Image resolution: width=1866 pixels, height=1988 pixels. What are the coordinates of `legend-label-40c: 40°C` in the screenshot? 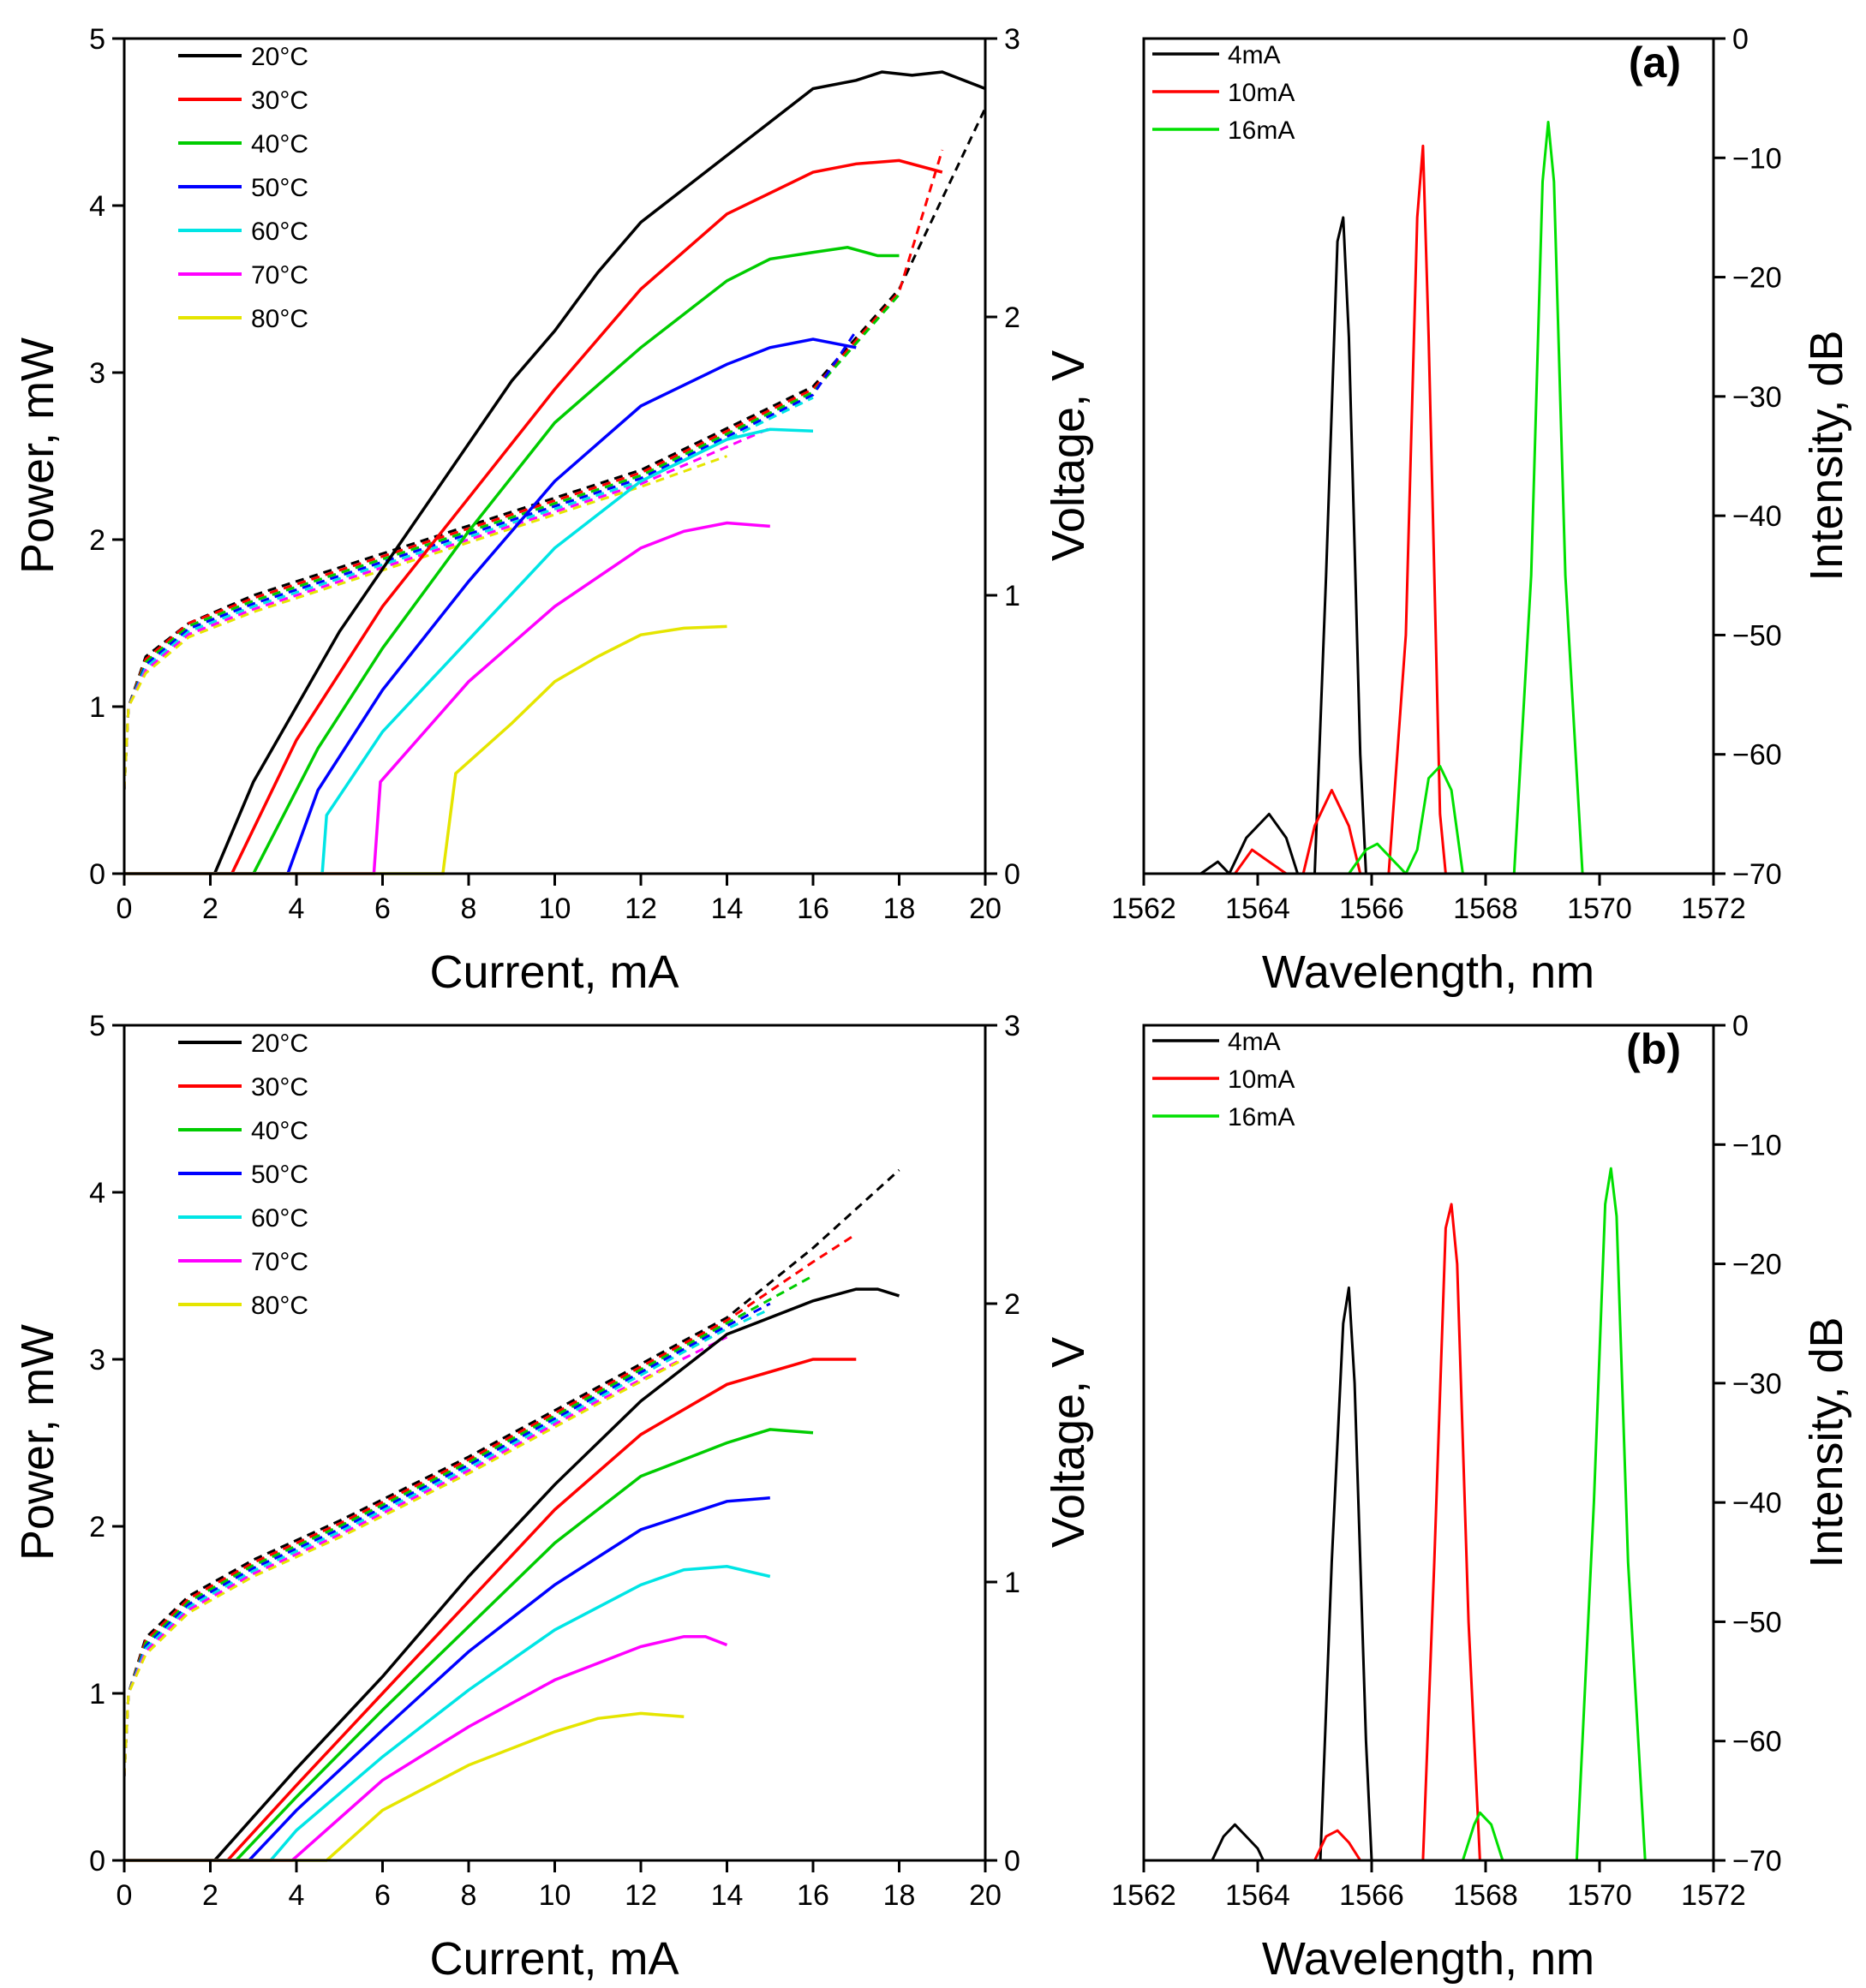 It's located at (279, 144).